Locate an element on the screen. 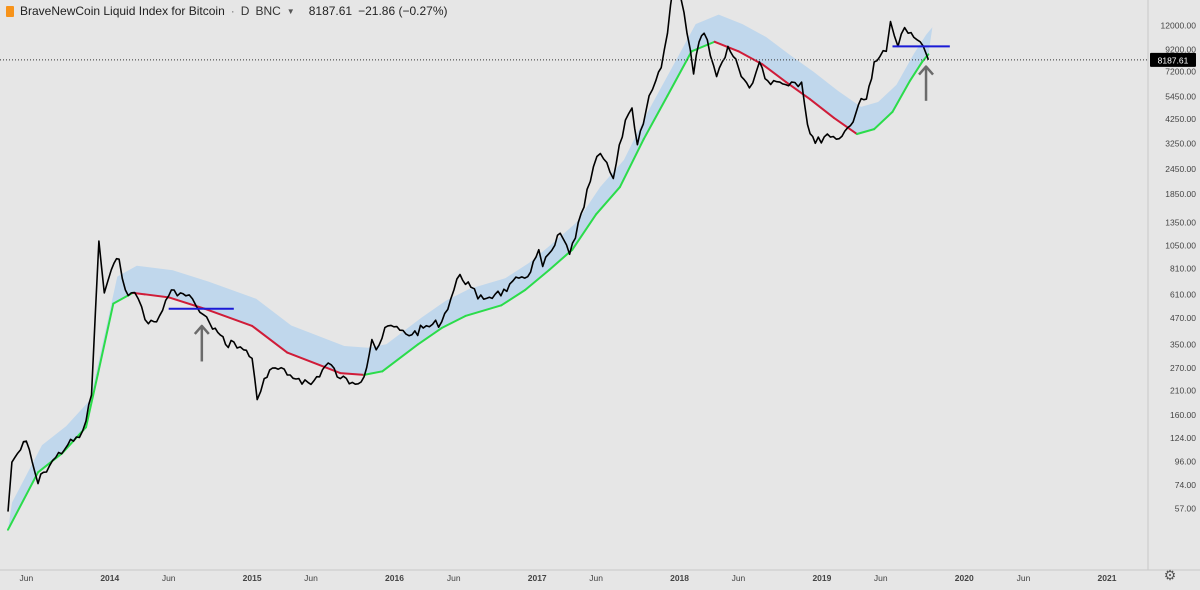  x-tick-label: 2015 is located at coordinates (252, 578).